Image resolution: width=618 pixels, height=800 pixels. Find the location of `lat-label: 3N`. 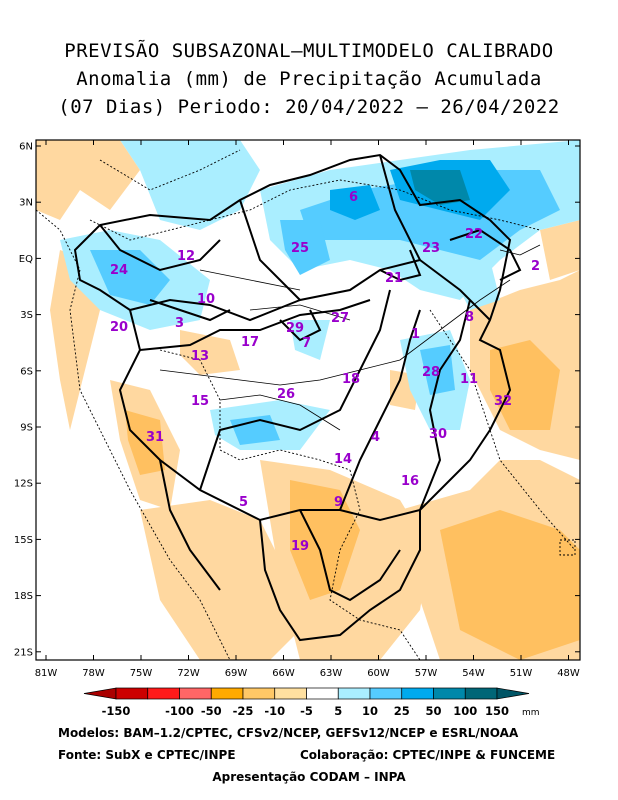

lat-label: 3N is located at coordinates (26, 203).